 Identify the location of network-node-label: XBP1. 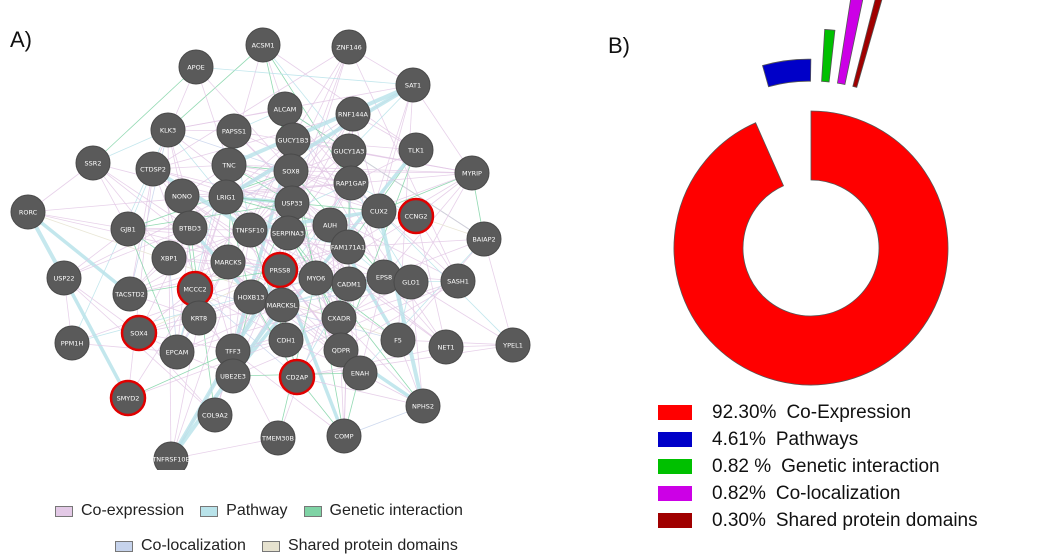
(169, 258).